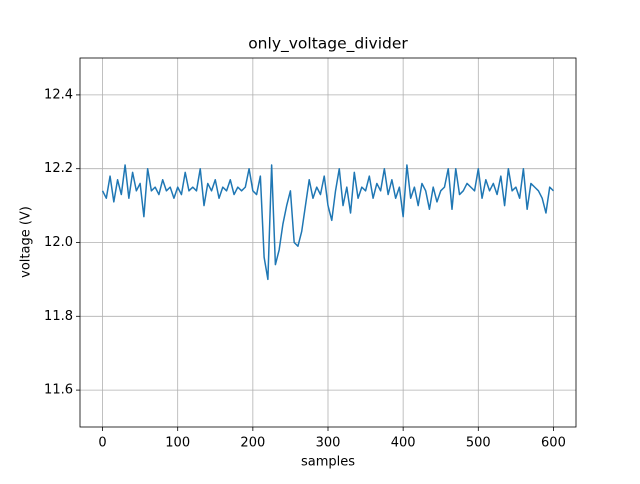 This screenshot has width=640, height=484. I want to click on chart-title: only_voltage_divider, so click(328, 44).